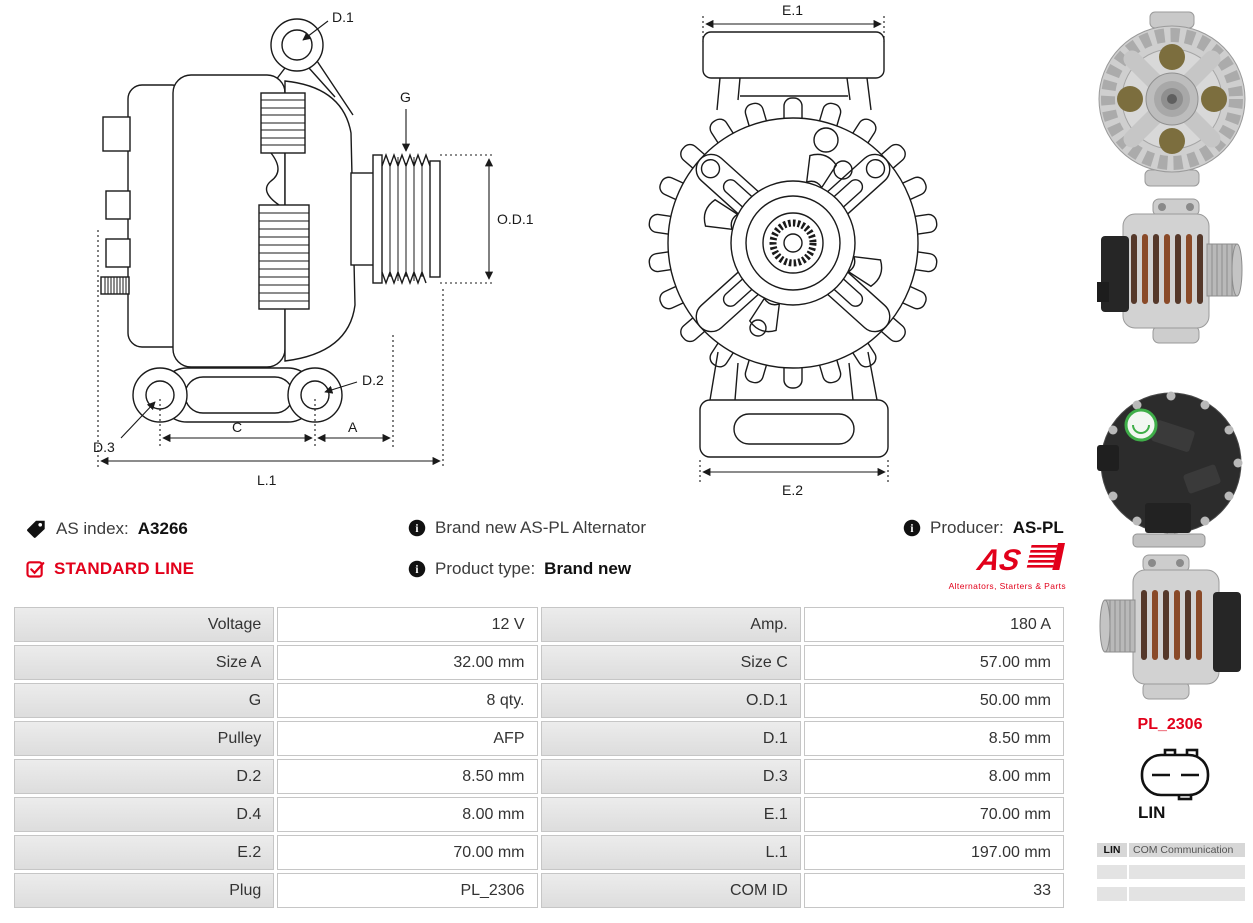 The width and height of the screenshot is (1253, 923). I want to click on as-pl-logo: AS Alternators, Starters & Parts, so click(998, 567).